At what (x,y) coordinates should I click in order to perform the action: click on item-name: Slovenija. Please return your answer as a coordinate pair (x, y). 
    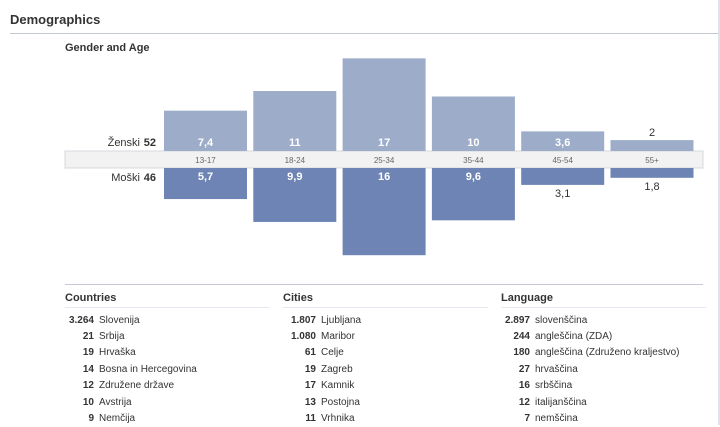
    Looking at the image, I should click on (119, 320).